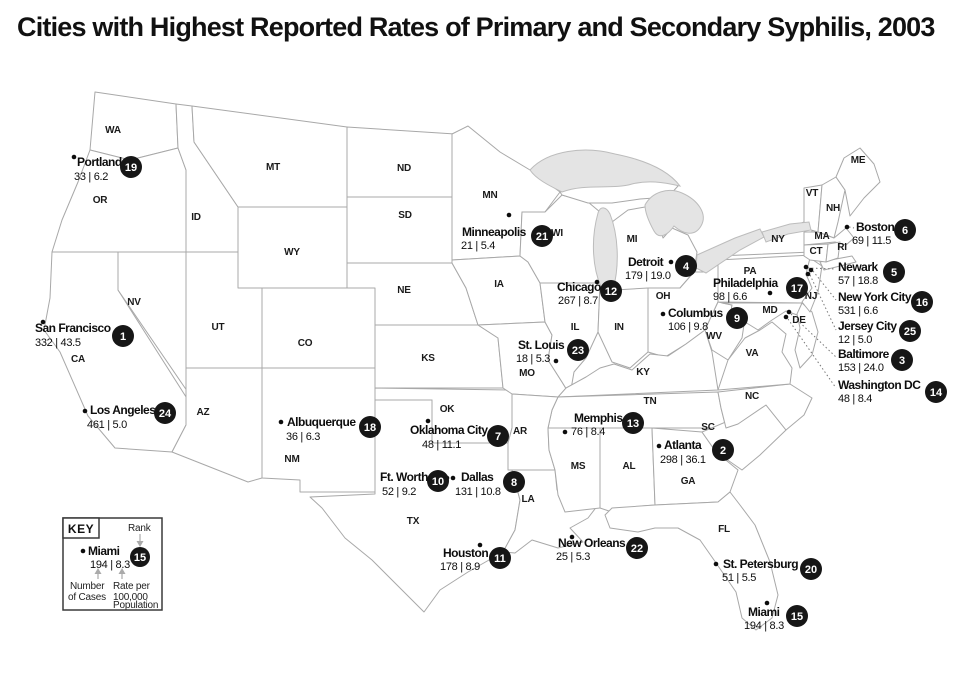 Image resolution: width=966 pixels, height=673 pixels. I want to click on city-name: Miami, so click(764, 612).